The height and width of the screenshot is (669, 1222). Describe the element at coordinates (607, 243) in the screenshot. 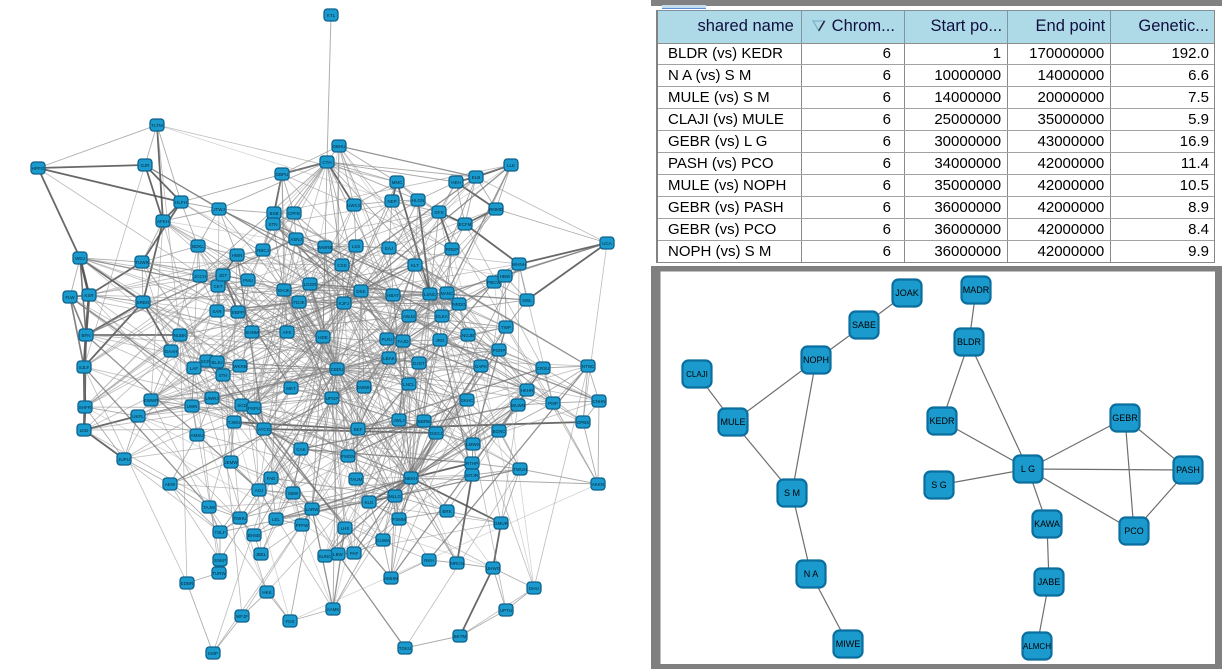

I see `svg-text: UCA` at that location.